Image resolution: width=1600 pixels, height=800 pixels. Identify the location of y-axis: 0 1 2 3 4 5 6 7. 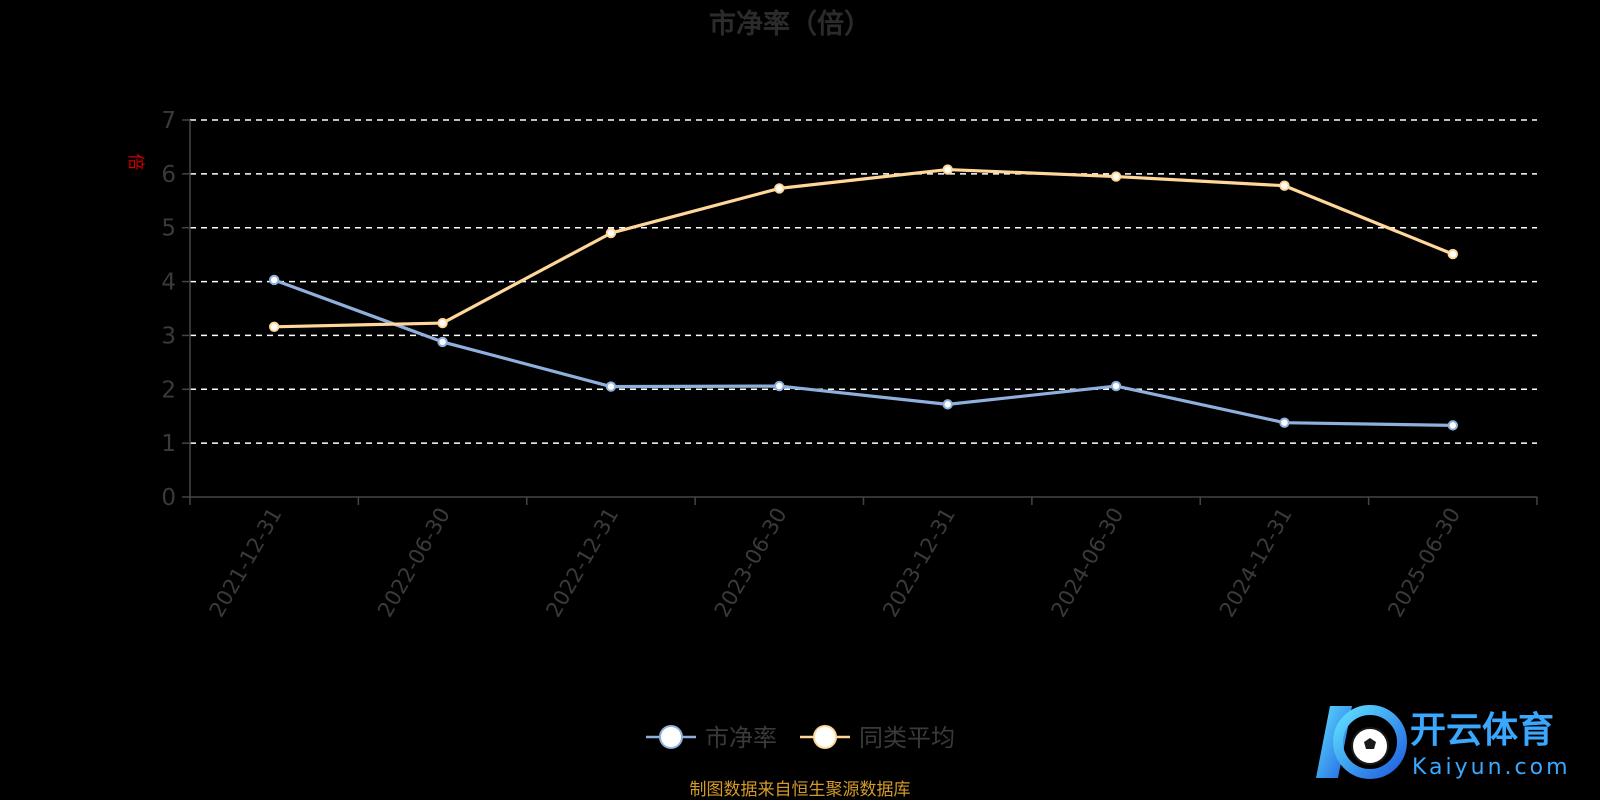
(176, 309).